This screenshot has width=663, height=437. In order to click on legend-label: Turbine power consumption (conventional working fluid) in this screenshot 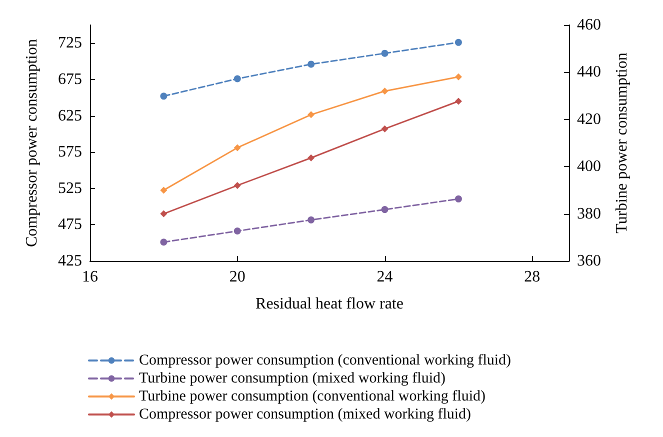, I will do `click(312, 396)`.